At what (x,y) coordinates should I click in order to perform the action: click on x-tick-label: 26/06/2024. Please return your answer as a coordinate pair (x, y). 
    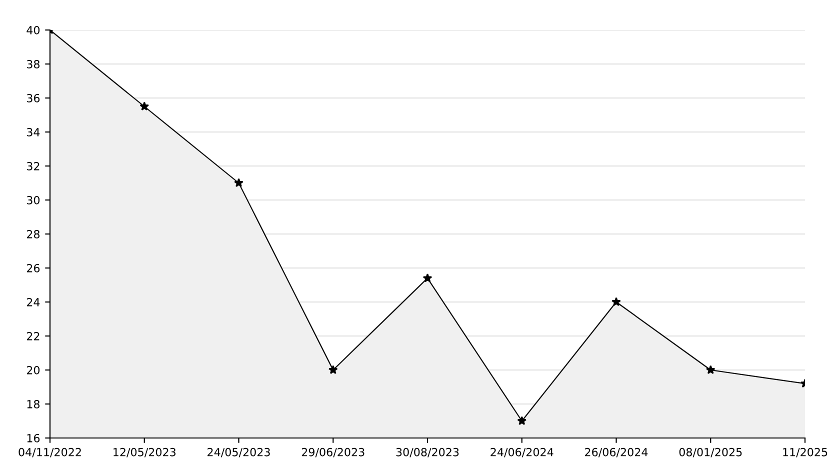
    Looking at the image, I should click on (616, 453).